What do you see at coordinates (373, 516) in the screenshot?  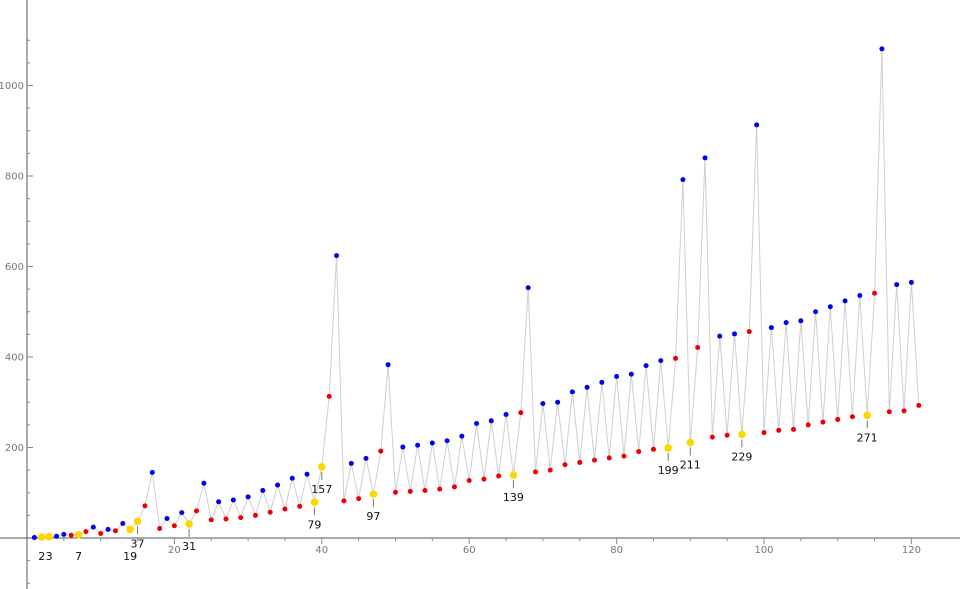 I see `annotation-label: 97` at bounding box center [373, 516].